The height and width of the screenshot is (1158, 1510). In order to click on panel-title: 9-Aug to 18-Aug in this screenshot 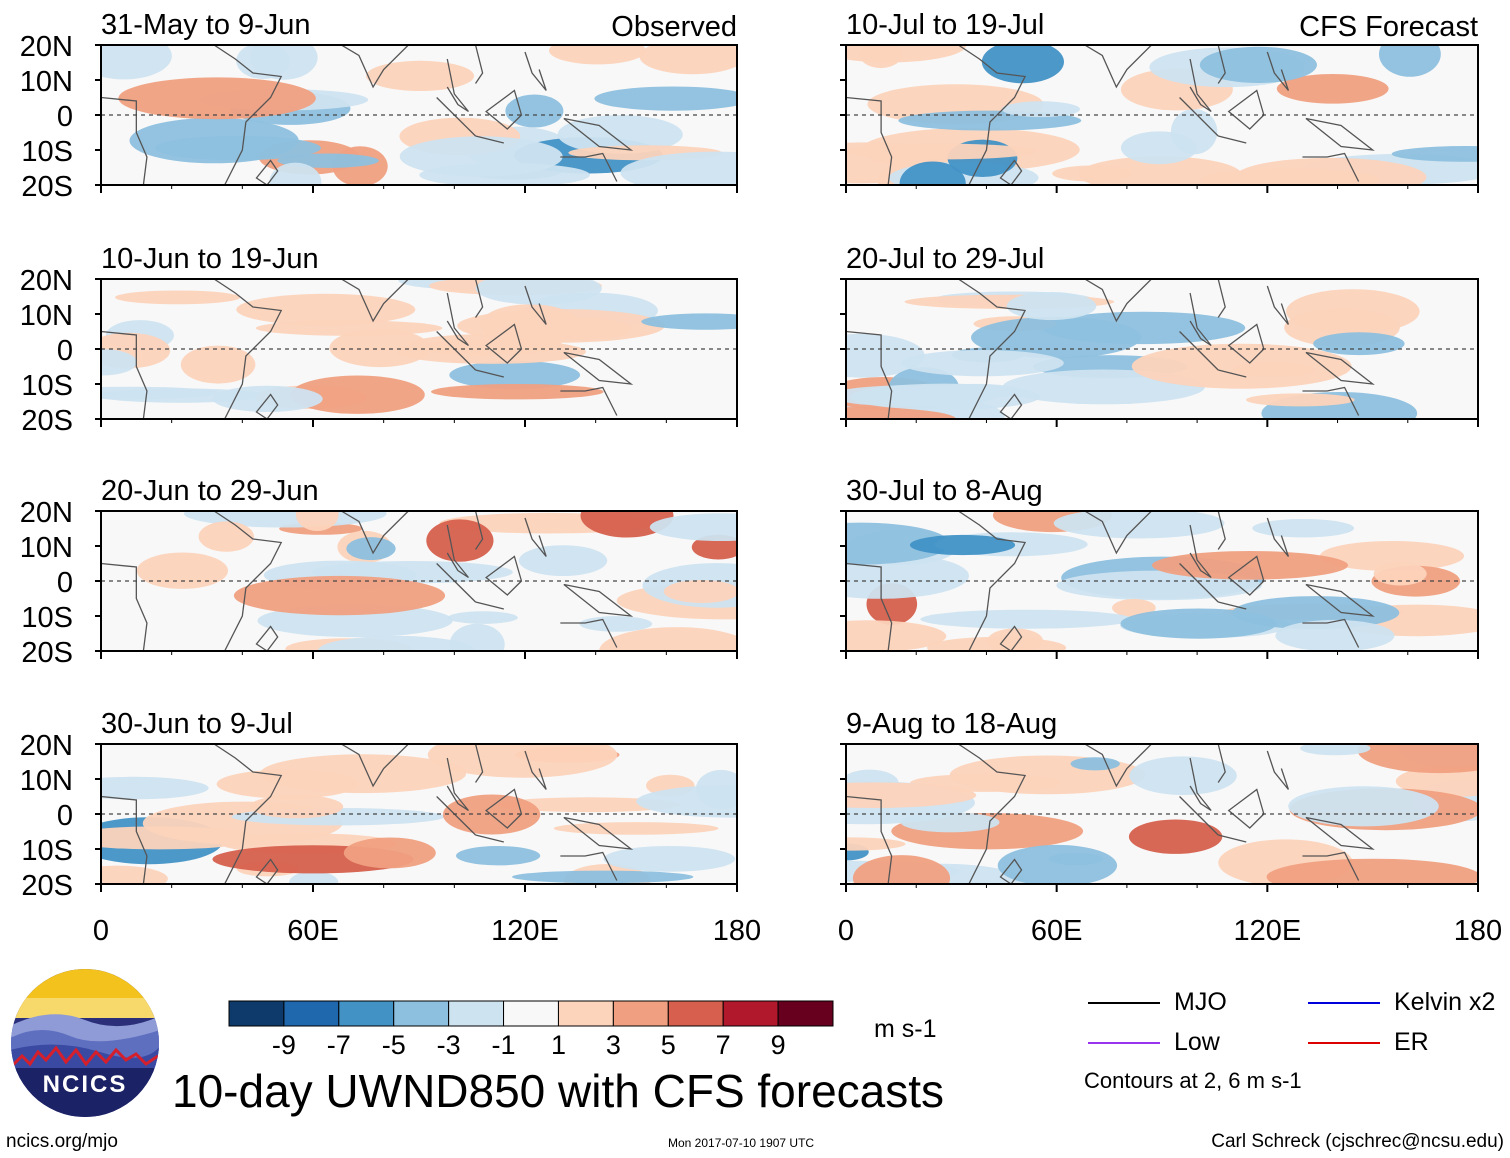, I will do `click(951, 724)`.